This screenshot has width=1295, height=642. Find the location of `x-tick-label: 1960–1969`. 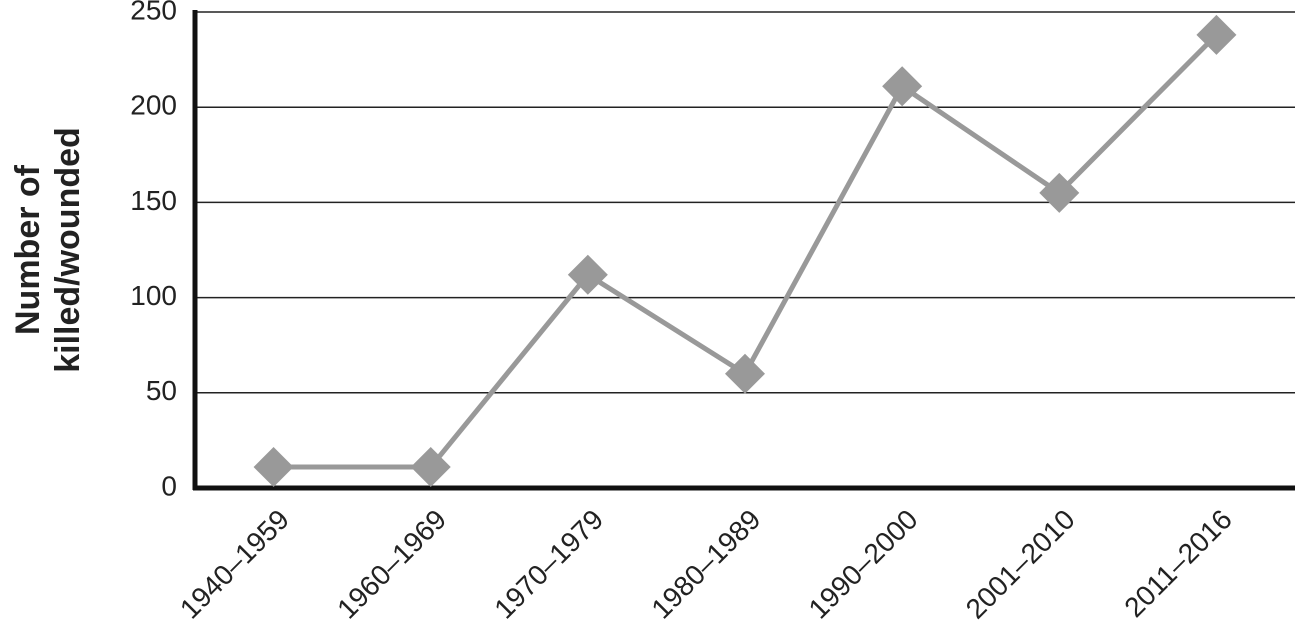

x-tick-label: 1960–1969 is located at coordinates (391, 564).